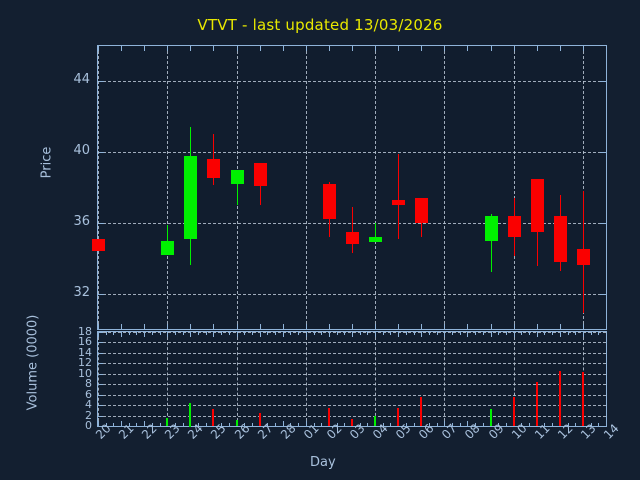 The image size is (640, 480). Describe the element at coordinates (81, 80) in the screenshot. I see `price-tick-label: 44` at that location.